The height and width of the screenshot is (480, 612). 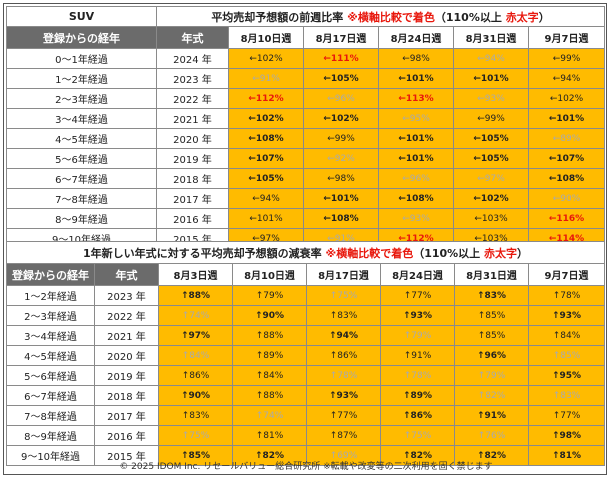 I want to click on table-row: 7～8年経過 2017 年 ←94% ←101% ←108% ←102% ←90%, so click(x=305, y=198).